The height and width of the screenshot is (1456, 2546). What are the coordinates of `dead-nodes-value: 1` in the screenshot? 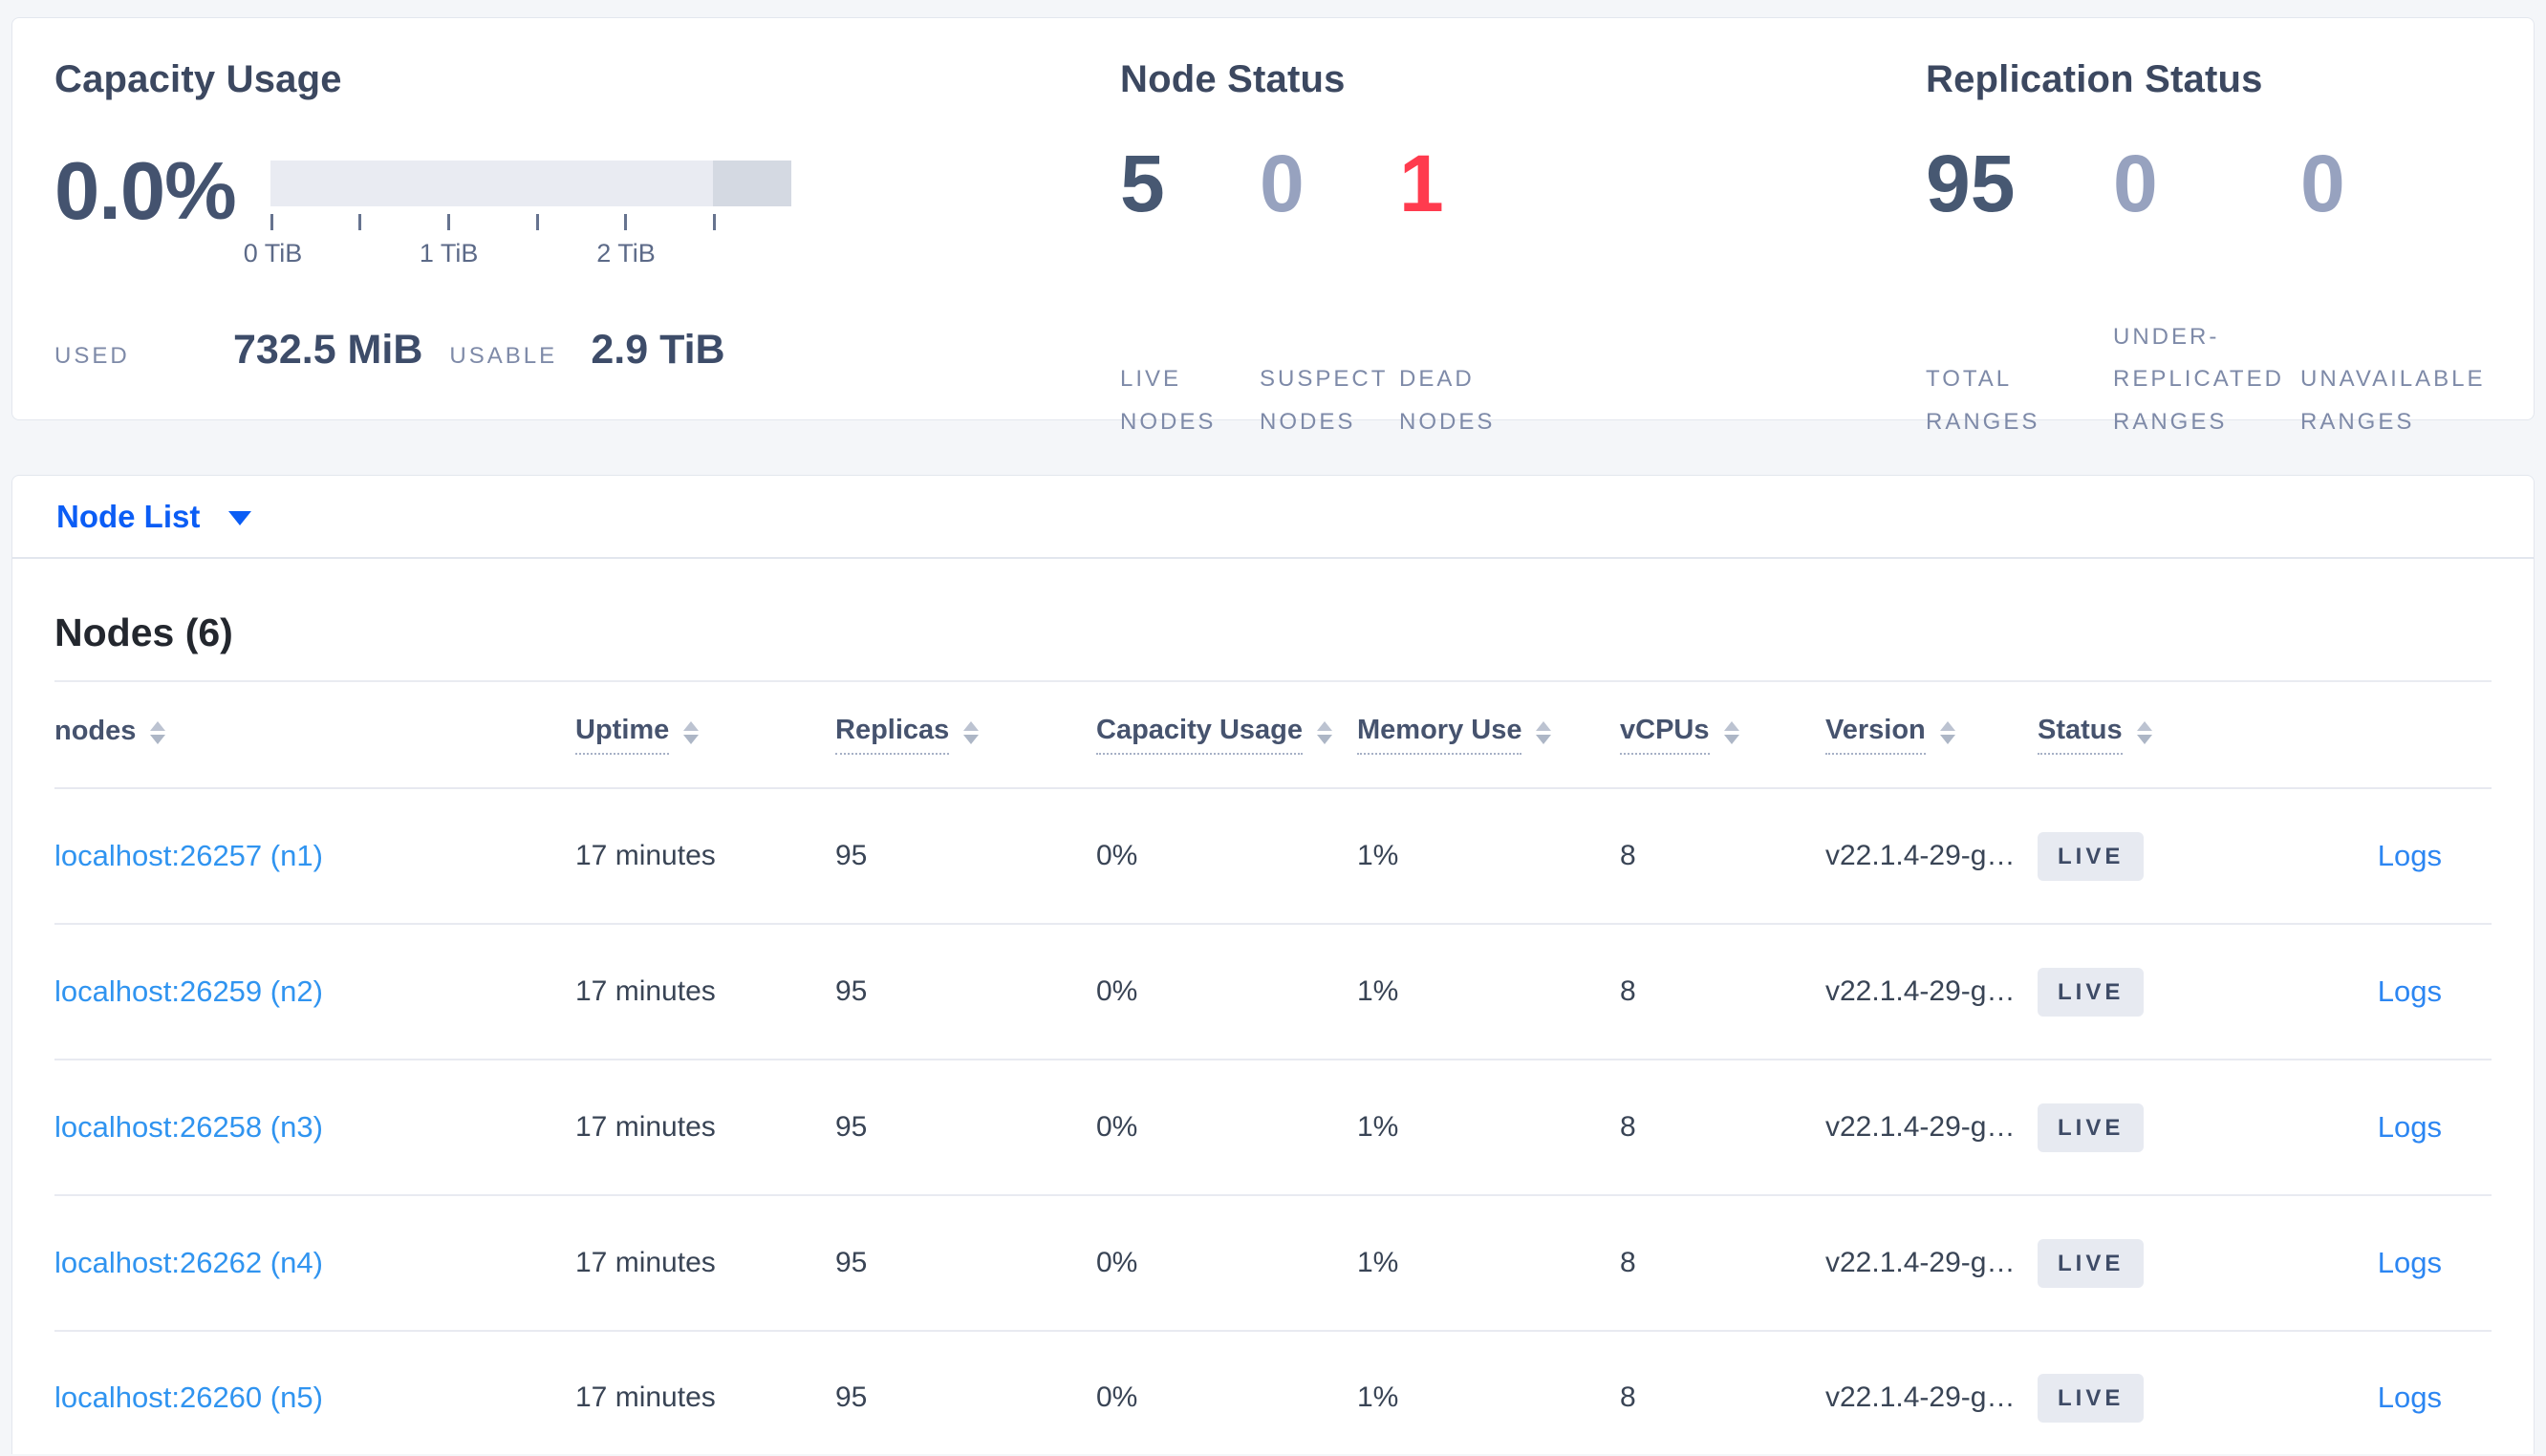 It's located at (1421, 183).